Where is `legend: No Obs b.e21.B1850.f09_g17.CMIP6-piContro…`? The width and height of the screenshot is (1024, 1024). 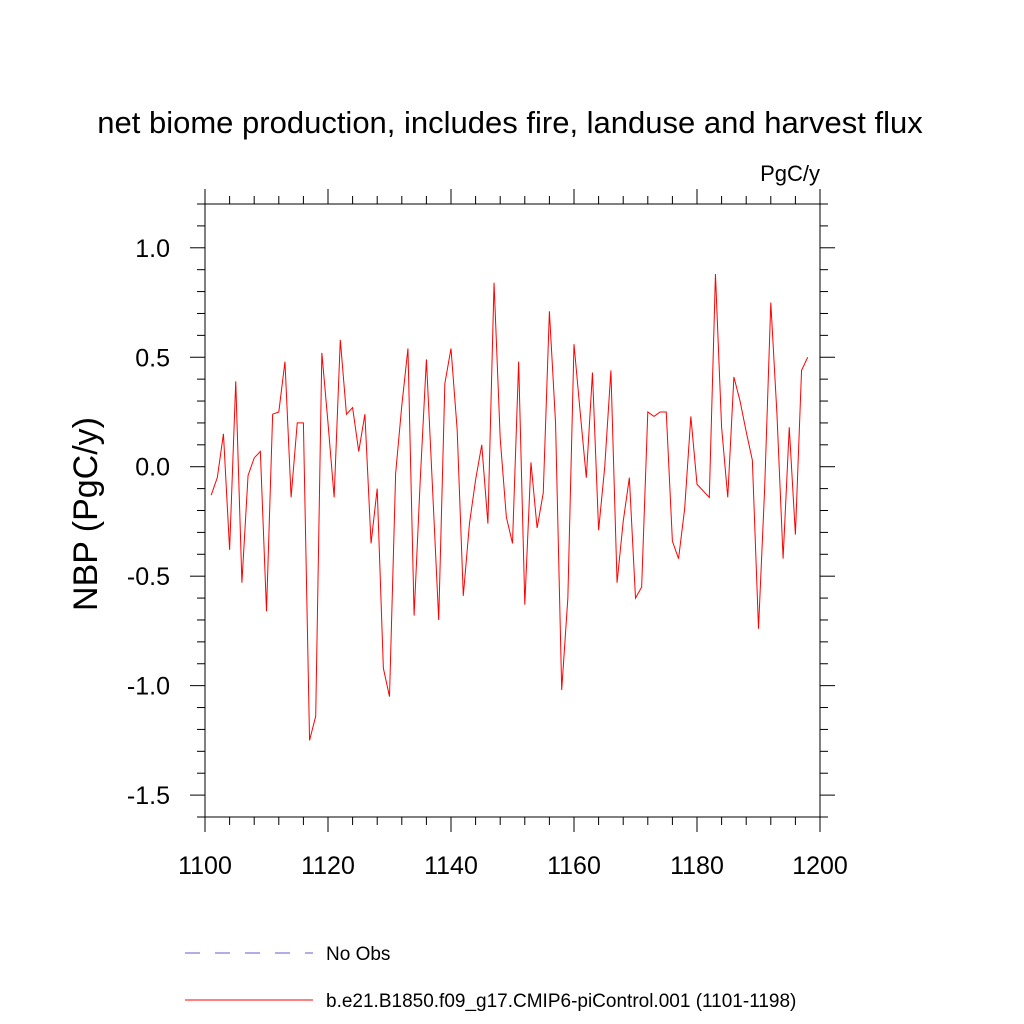
legend: No Obs b.e21.B1850.f09_g17.CMIP6-piContro… is located at coordinates (490, 978).